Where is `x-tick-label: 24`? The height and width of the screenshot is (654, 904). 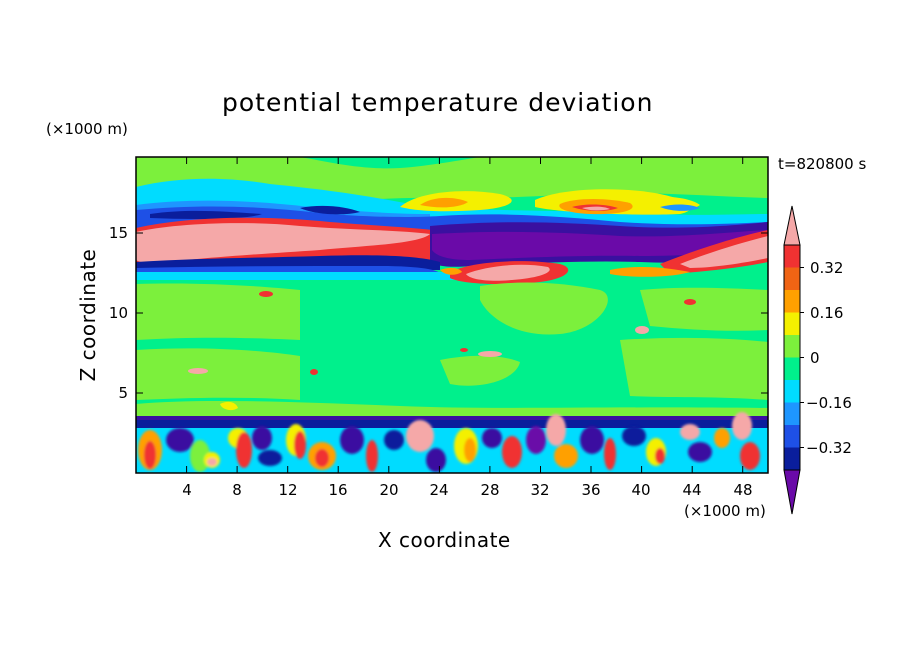 x-tick-label: 24 is located at coordinates (439, 490).